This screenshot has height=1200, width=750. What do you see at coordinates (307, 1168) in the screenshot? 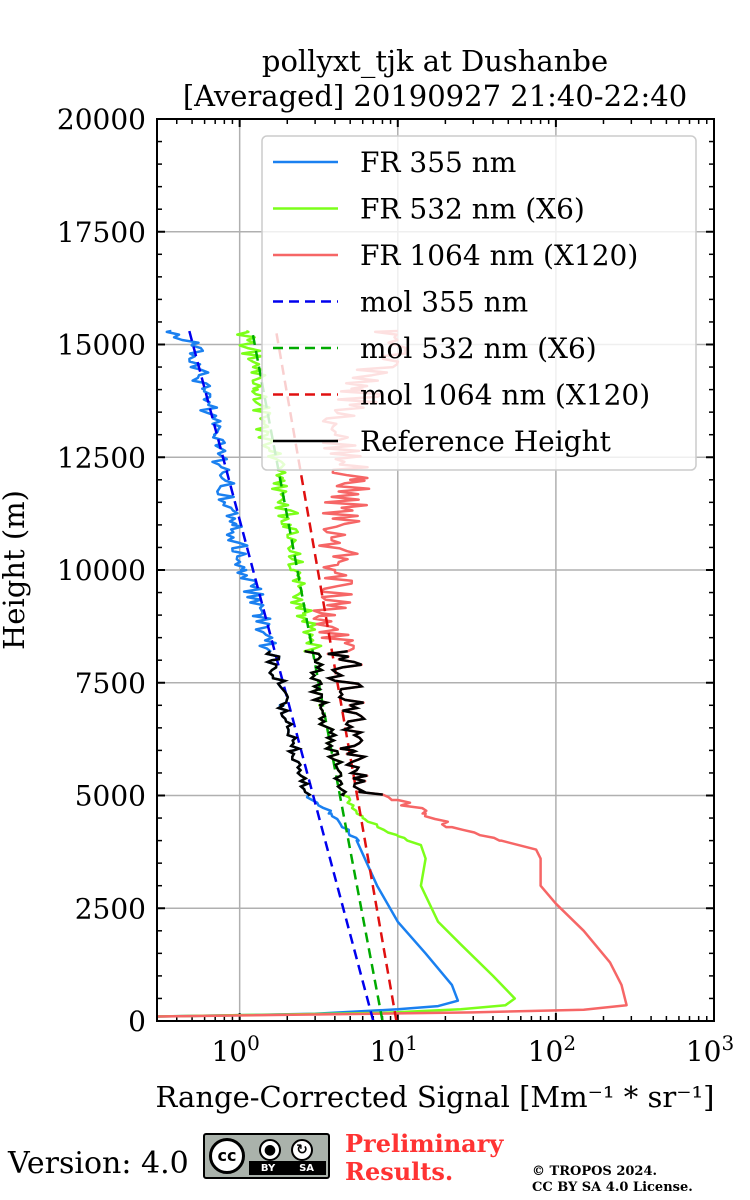
I see `cc-sa-label: SA` at bounding box center [307, 1168].